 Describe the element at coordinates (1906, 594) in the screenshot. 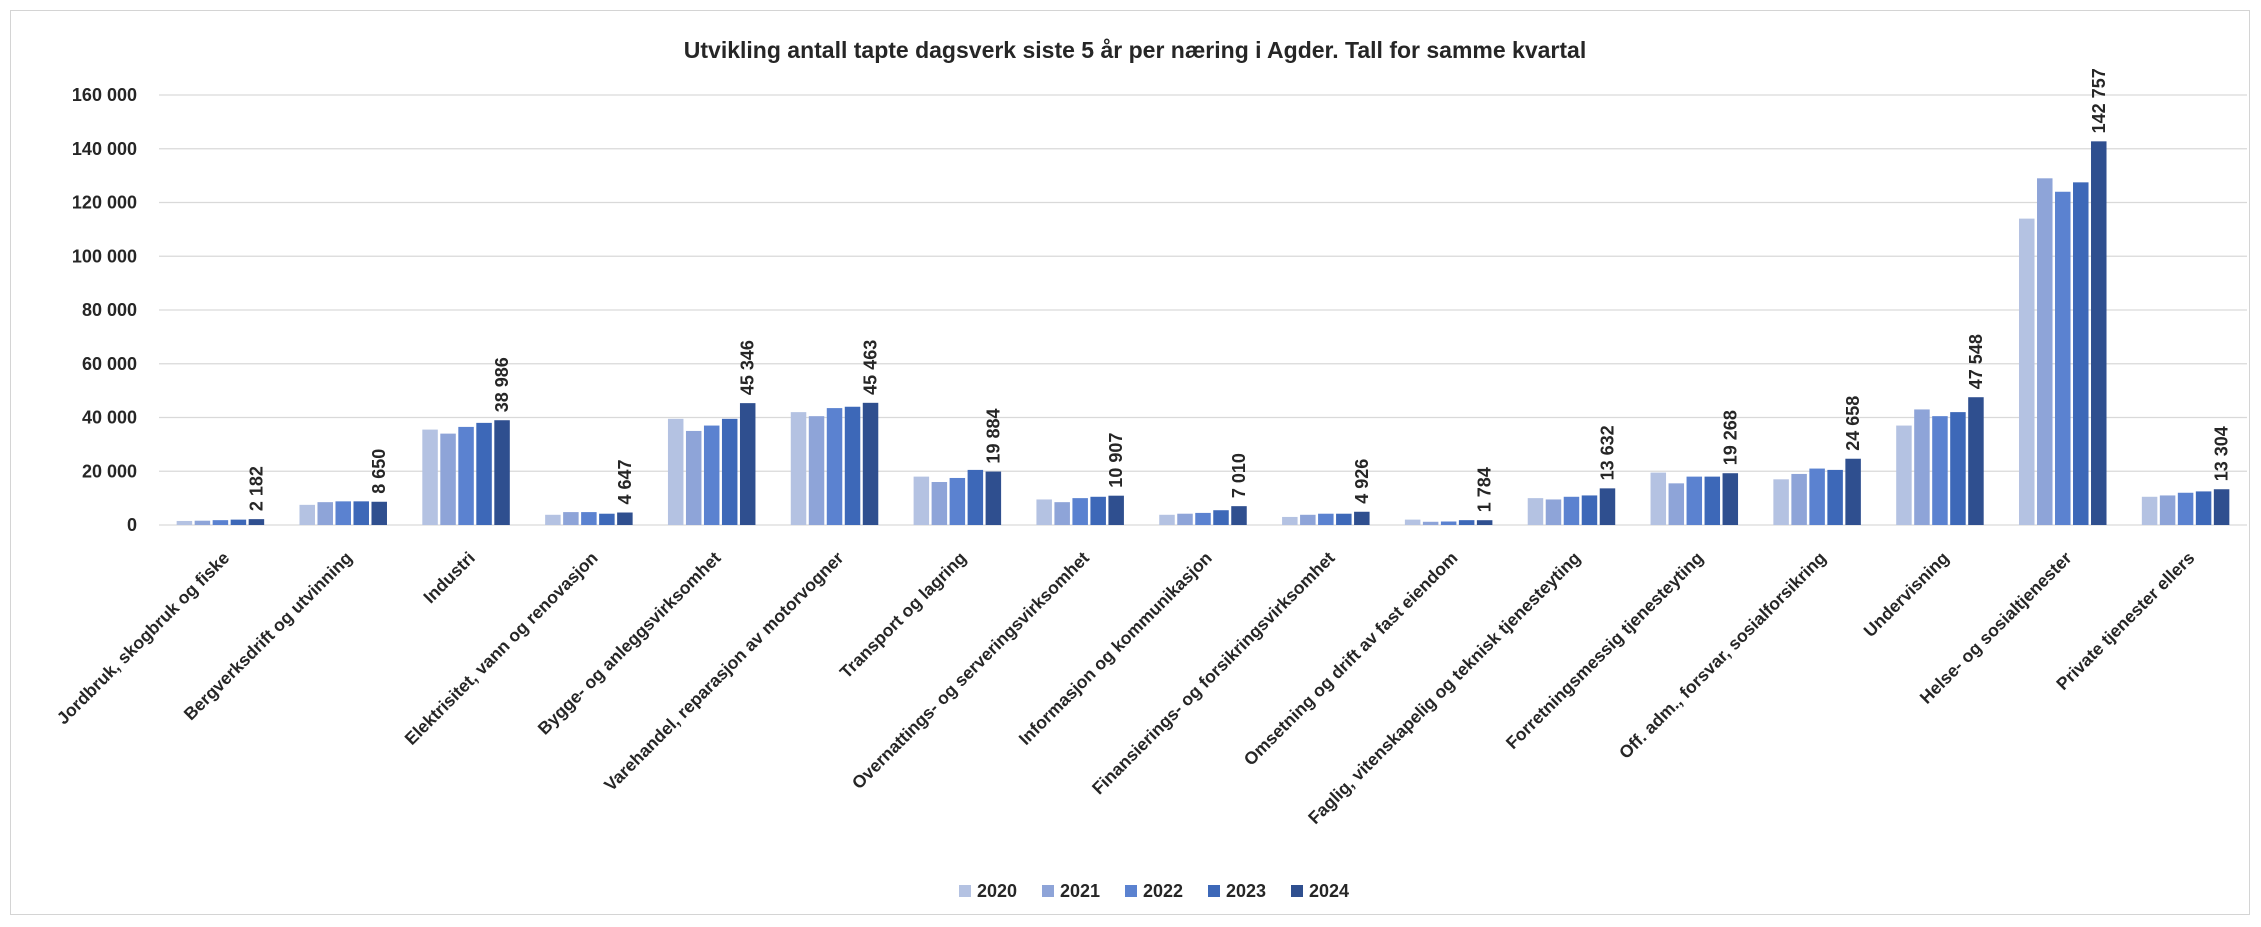

I see `x-tick-label: Undervisning` at that location.